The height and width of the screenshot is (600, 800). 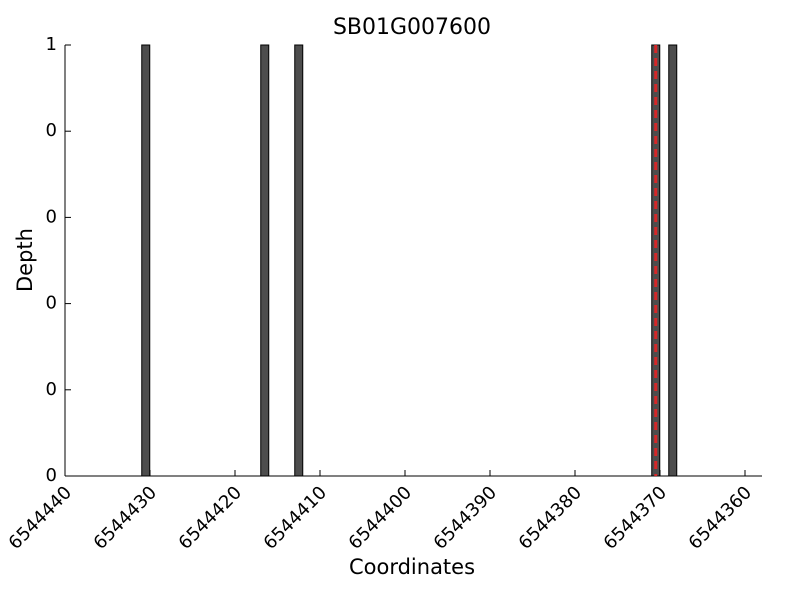 I want to click on y-axis-label: Depth, so click(x=25, y=260).